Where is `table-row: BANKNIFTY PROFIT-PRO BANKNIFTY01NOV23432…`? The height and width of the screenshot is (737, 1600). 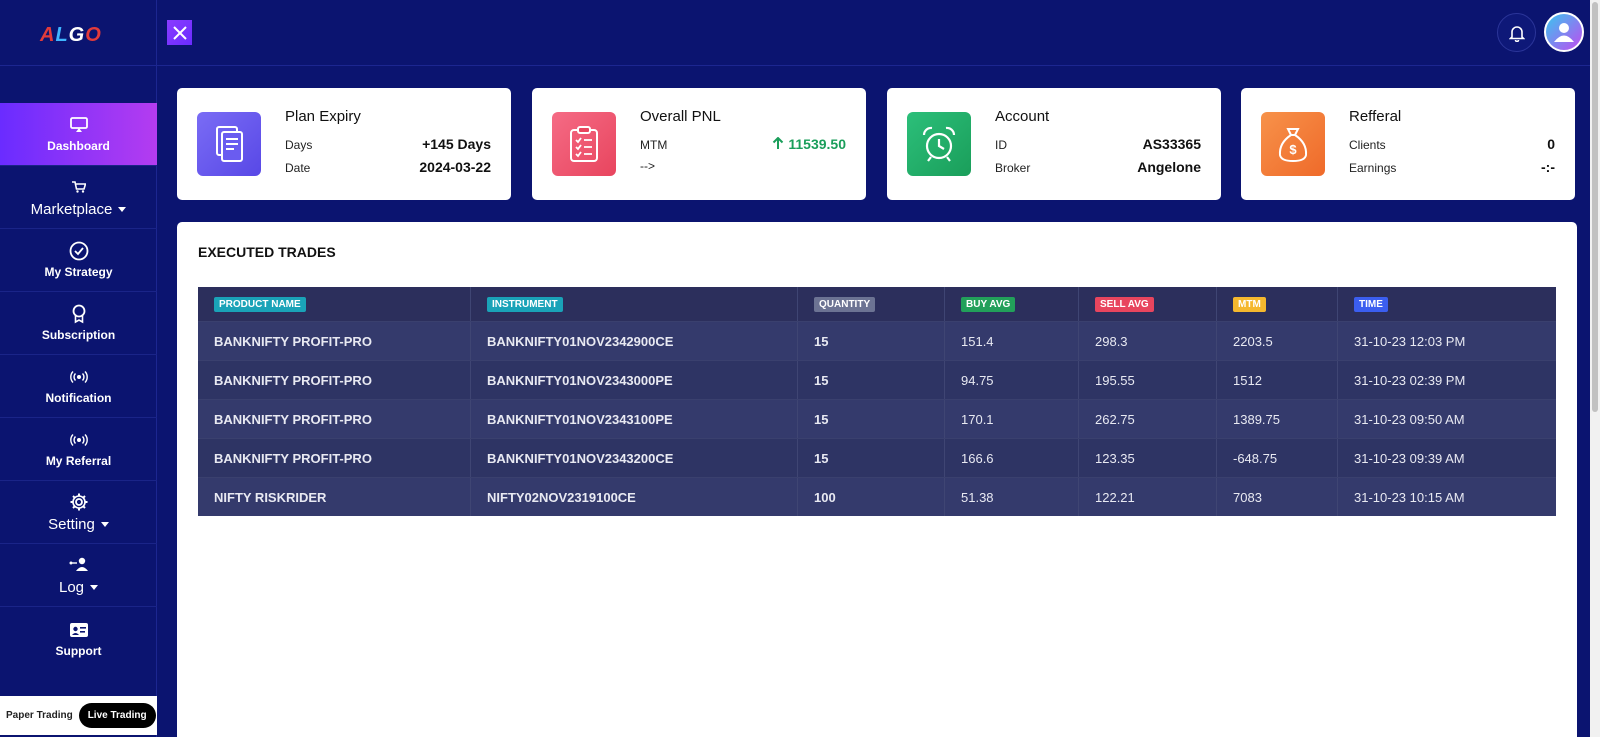 table-row: BANKNIFTY PROFIT-PRO BANKNIFTY01NOV23432… is located at coordinates (877, 457).